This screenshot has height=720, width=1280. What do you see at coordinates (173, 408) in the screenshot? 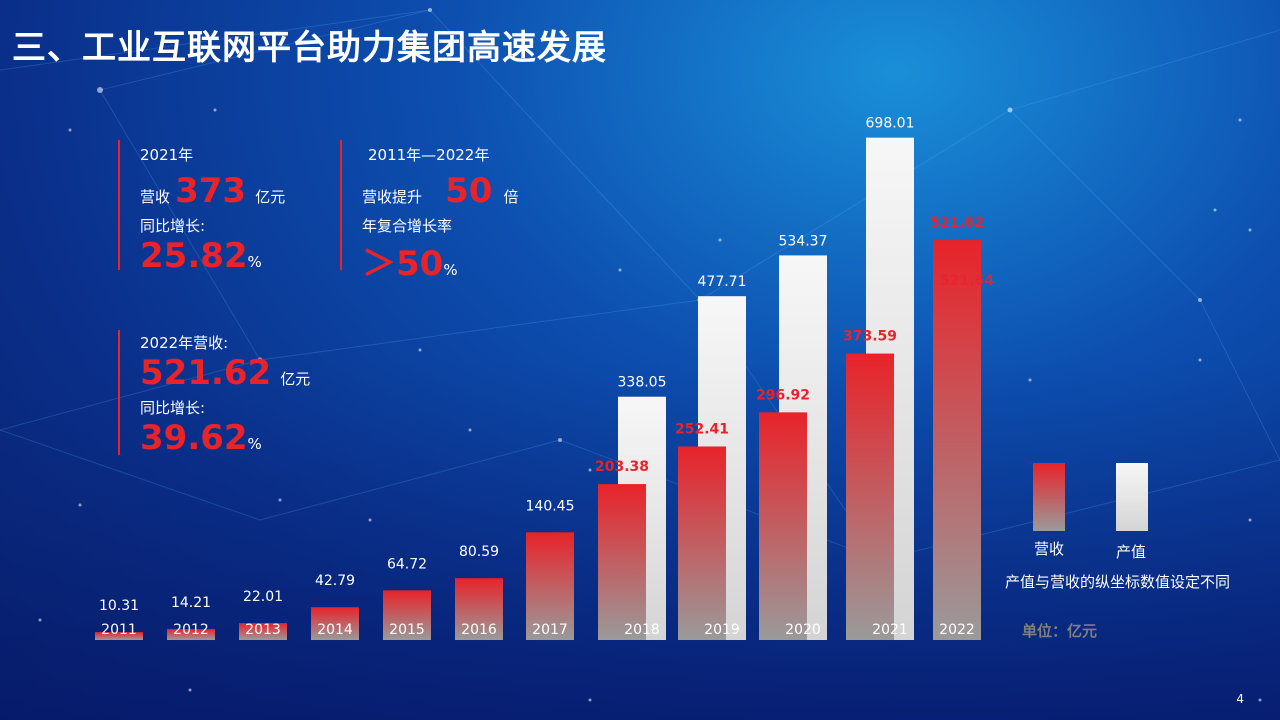
I see `stat-2022-growth-label: 同比增长:` at bounding box center [173, 408].